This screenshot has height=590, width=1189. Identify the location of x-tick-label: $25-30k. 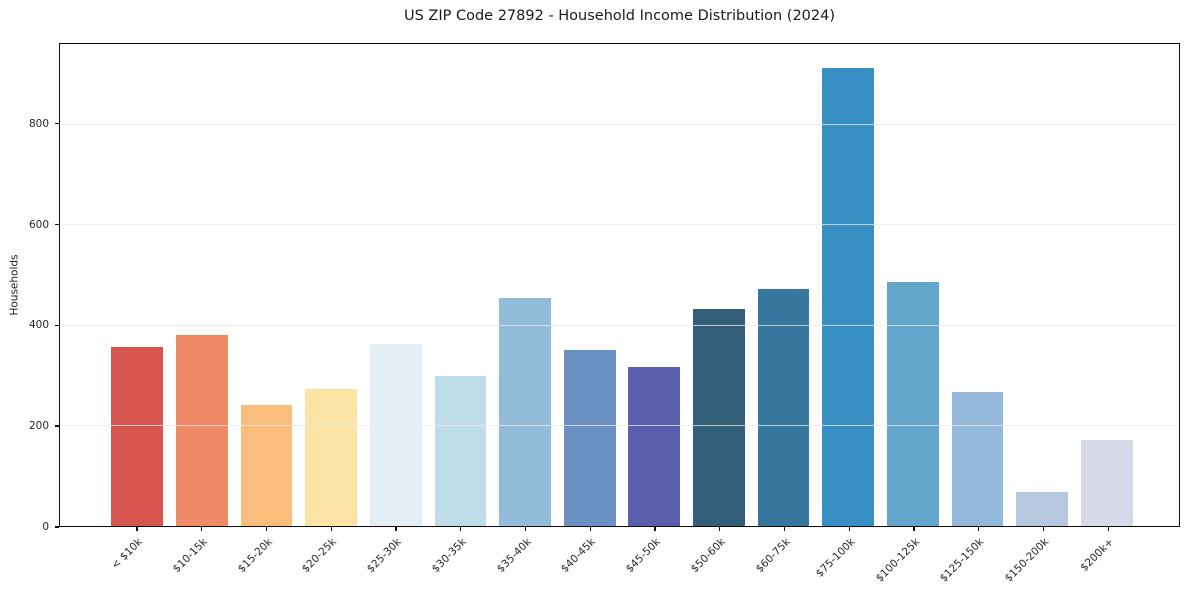
(384, 556).